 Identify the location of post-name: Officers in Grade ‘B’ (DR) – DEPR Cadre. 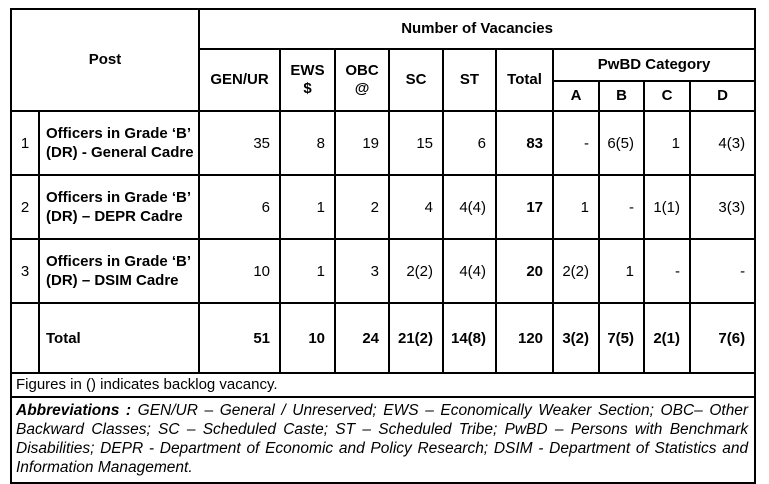
(119, 207).